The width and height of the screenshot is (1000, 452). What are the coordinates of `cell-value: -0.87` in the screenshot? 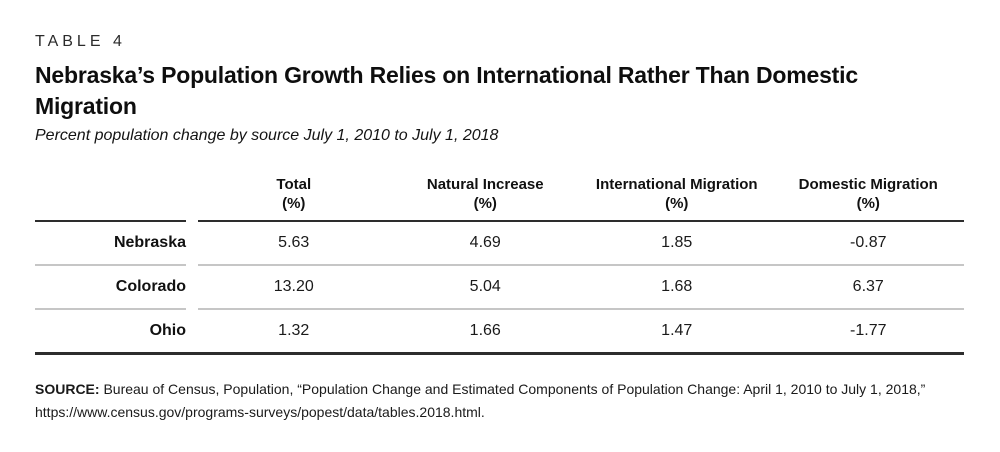 It's located at (868, 242).